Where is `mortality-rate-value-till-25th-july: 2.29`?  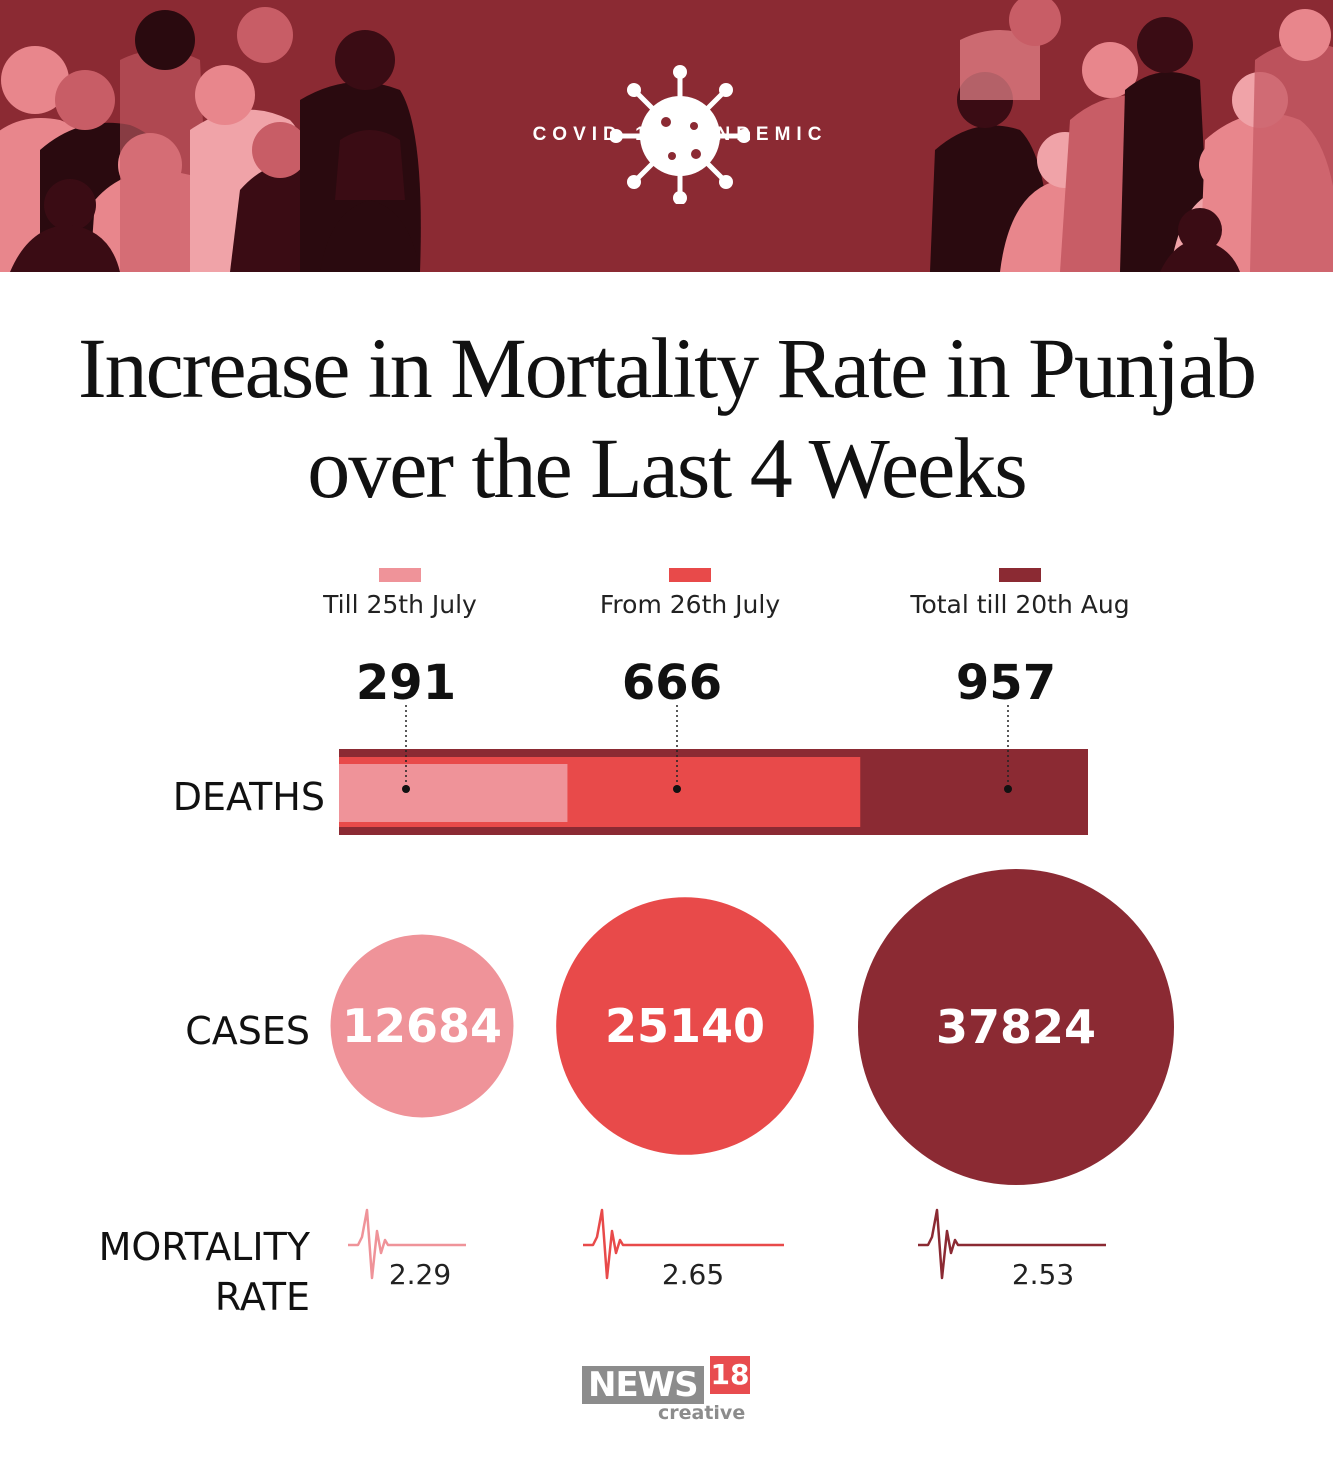
mortality-rate-value-till-25th-july: 2.29 is located at coordinates (420, 1274).